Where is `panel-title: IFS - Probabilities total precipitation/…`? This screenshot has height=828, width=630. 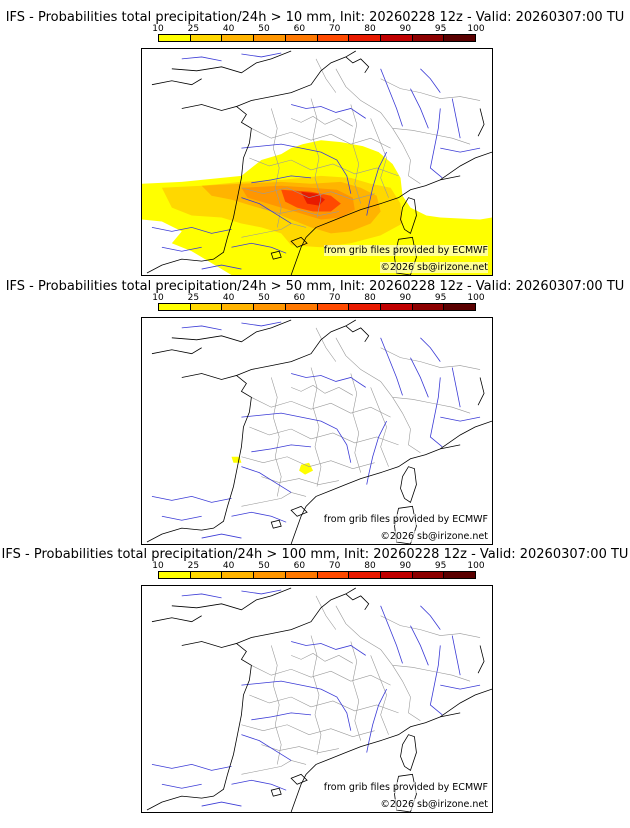
panel-title: IFS - Probabilities total precipitation/… is located at coordinates (315, 554).